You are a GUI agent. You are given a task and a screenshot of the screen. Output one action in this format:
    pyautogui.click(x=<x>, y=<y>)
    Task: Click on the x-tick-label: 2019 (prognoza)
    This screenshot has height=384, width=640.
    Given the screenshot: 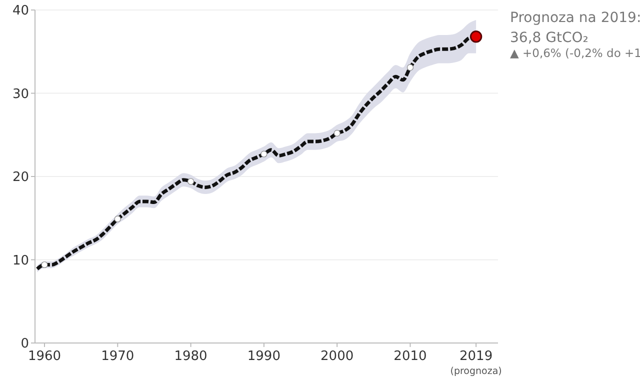 What is the action you would take?
    pyautogui.click(x=476, y=363)
    